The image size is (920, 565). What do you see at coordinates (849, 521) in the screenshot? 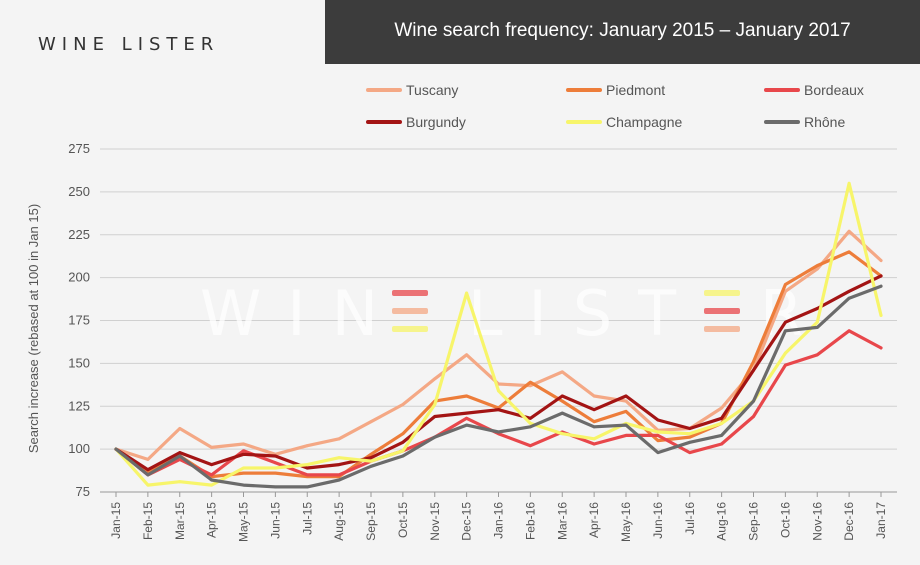
I see `x-tick-label: Dec-16` at bounding box center [849, 521].